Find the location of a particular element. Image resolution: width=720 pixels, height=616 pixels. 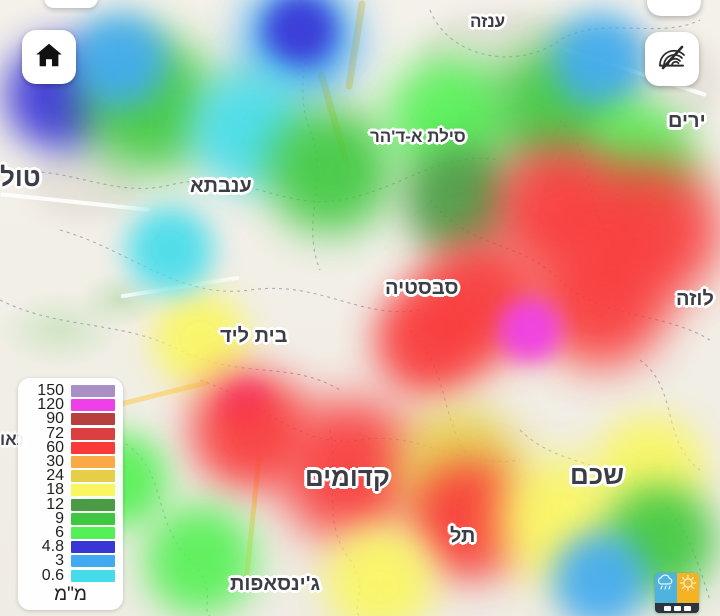

partial-button-top-right is located at coordinates (674, 8).